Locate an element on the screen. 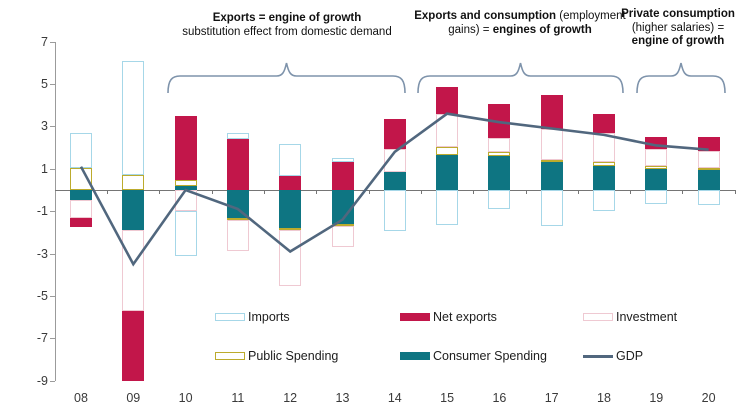  legend-label: Public Spending is located at coordinates (293, 356).